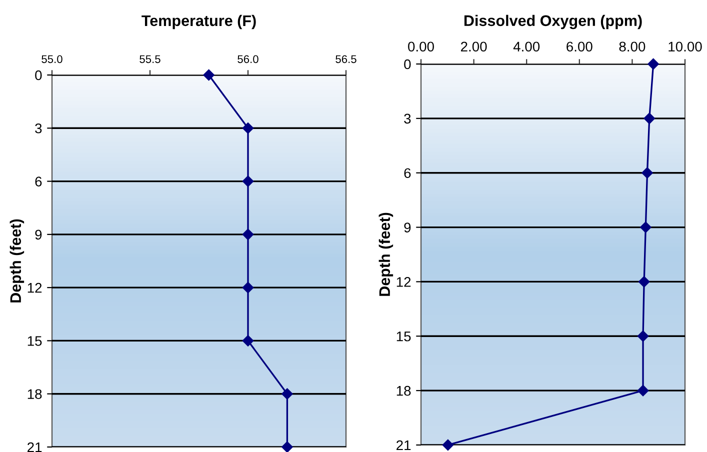 The height and width of the screenshot is (452, 707). What do you see at coordinates (579, 47) in the screenshot?
I see `x-tick-label: 6.00` at bounding box center [579, 47].